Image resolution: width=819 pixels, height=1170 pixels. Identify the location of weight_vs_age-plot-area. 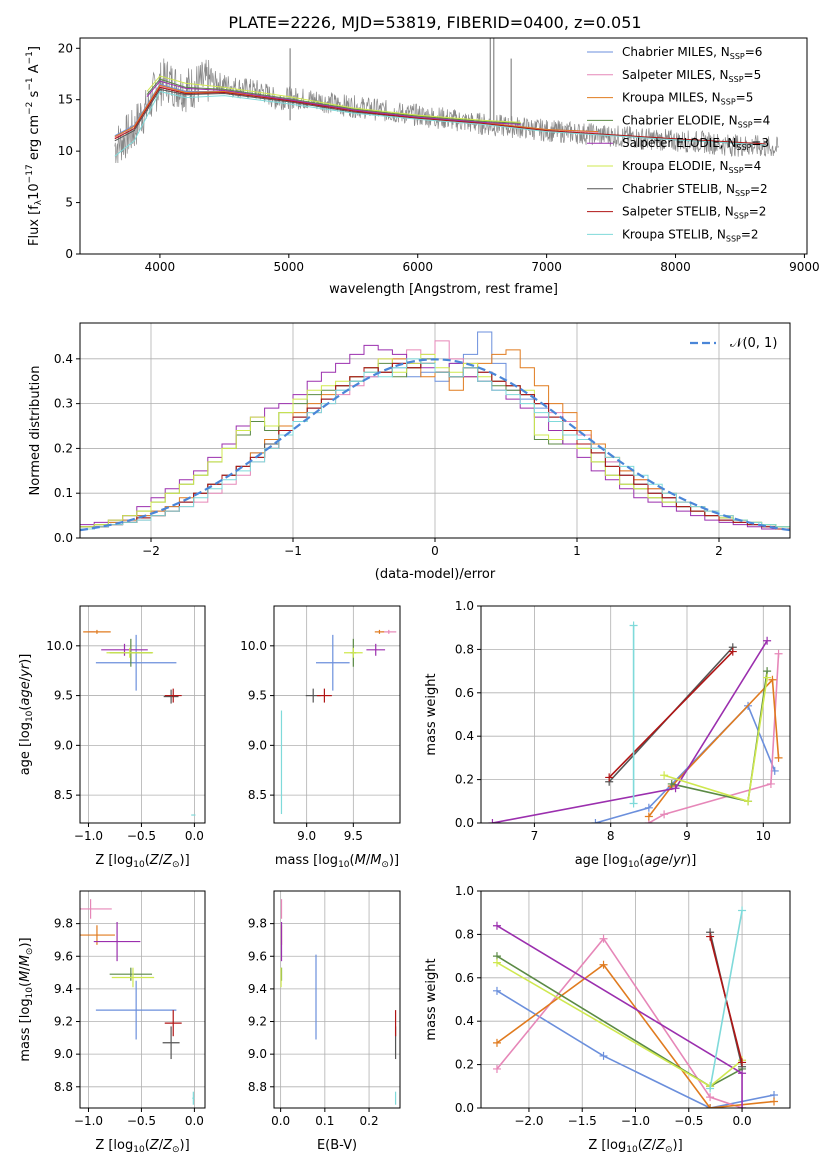
(635, 722).